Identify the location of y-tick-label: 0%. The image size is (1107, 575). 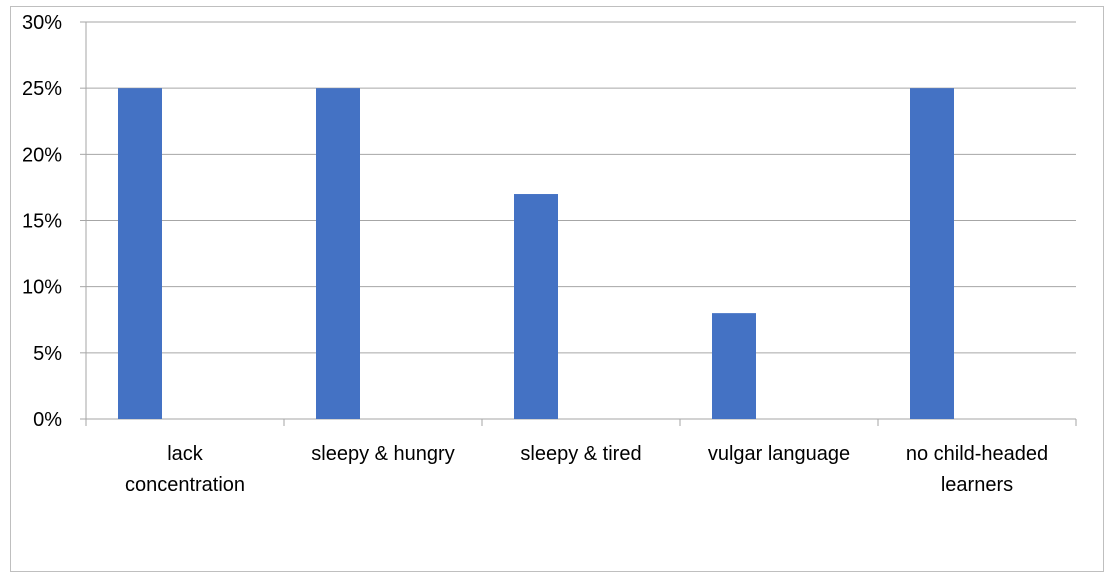
(47, 420).